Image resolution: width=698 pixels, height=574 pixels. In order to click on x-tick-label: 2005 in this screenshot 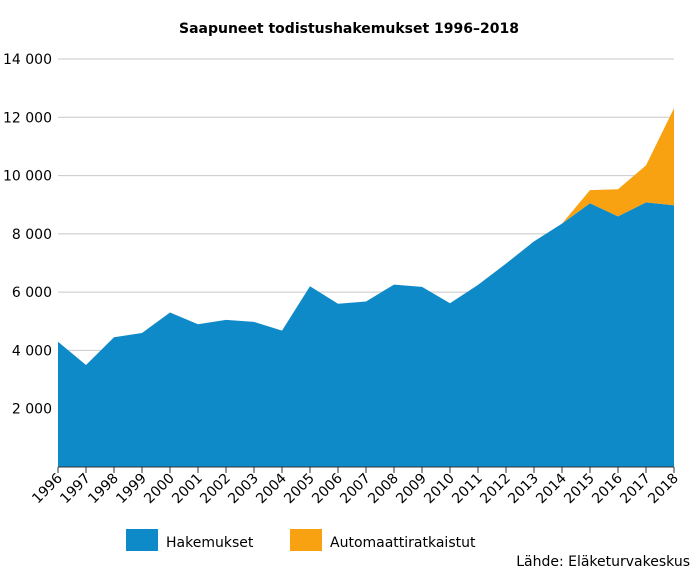, I will do `click(299, 489)`.